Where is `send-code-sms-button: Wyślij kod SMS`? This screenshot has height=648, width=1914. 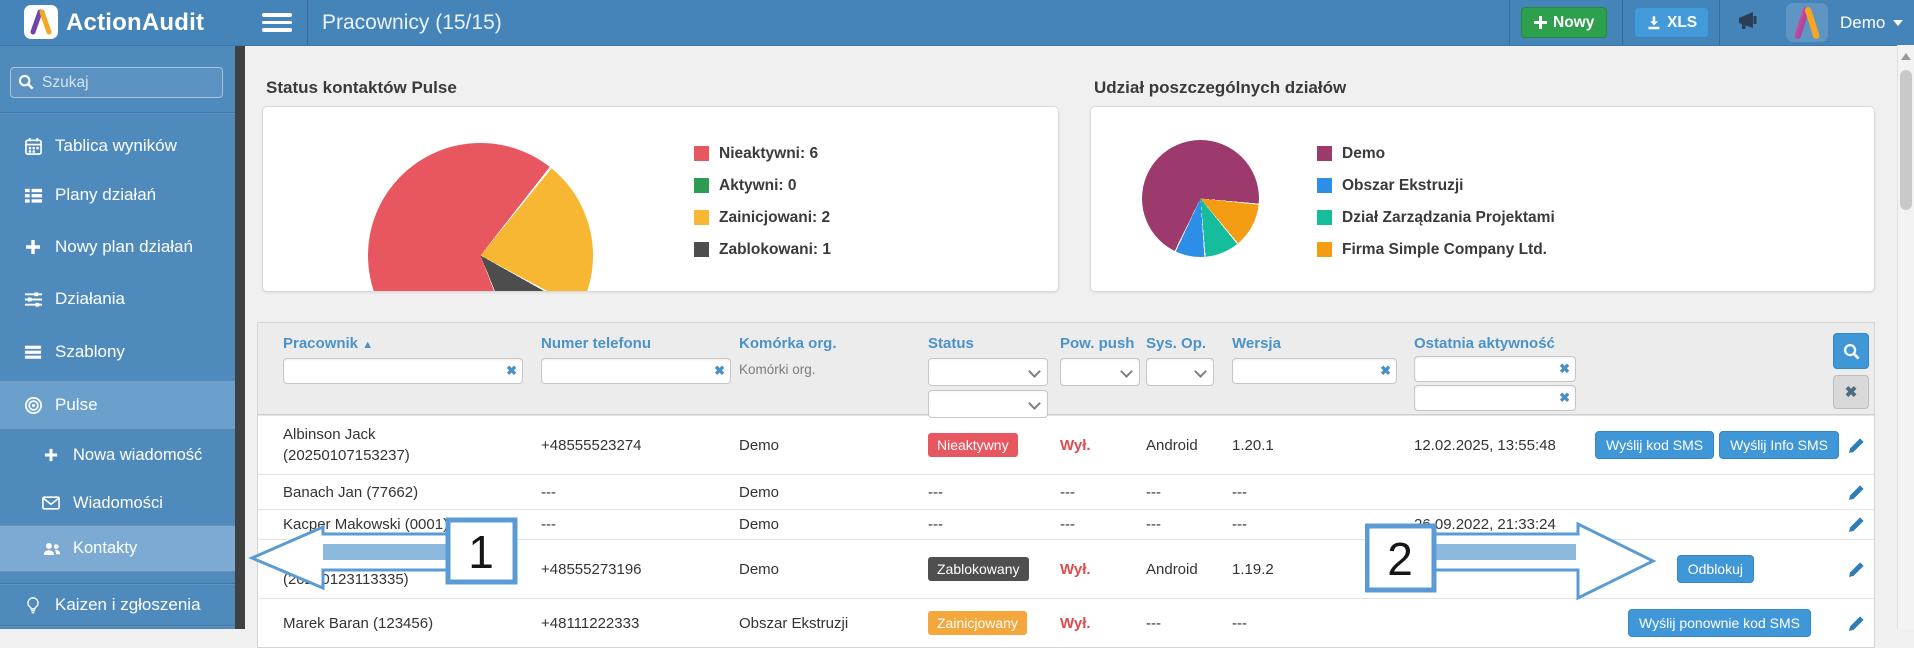 send-code-sms-button: Wyślij kod SMS is located at coordinates (1654, 445).